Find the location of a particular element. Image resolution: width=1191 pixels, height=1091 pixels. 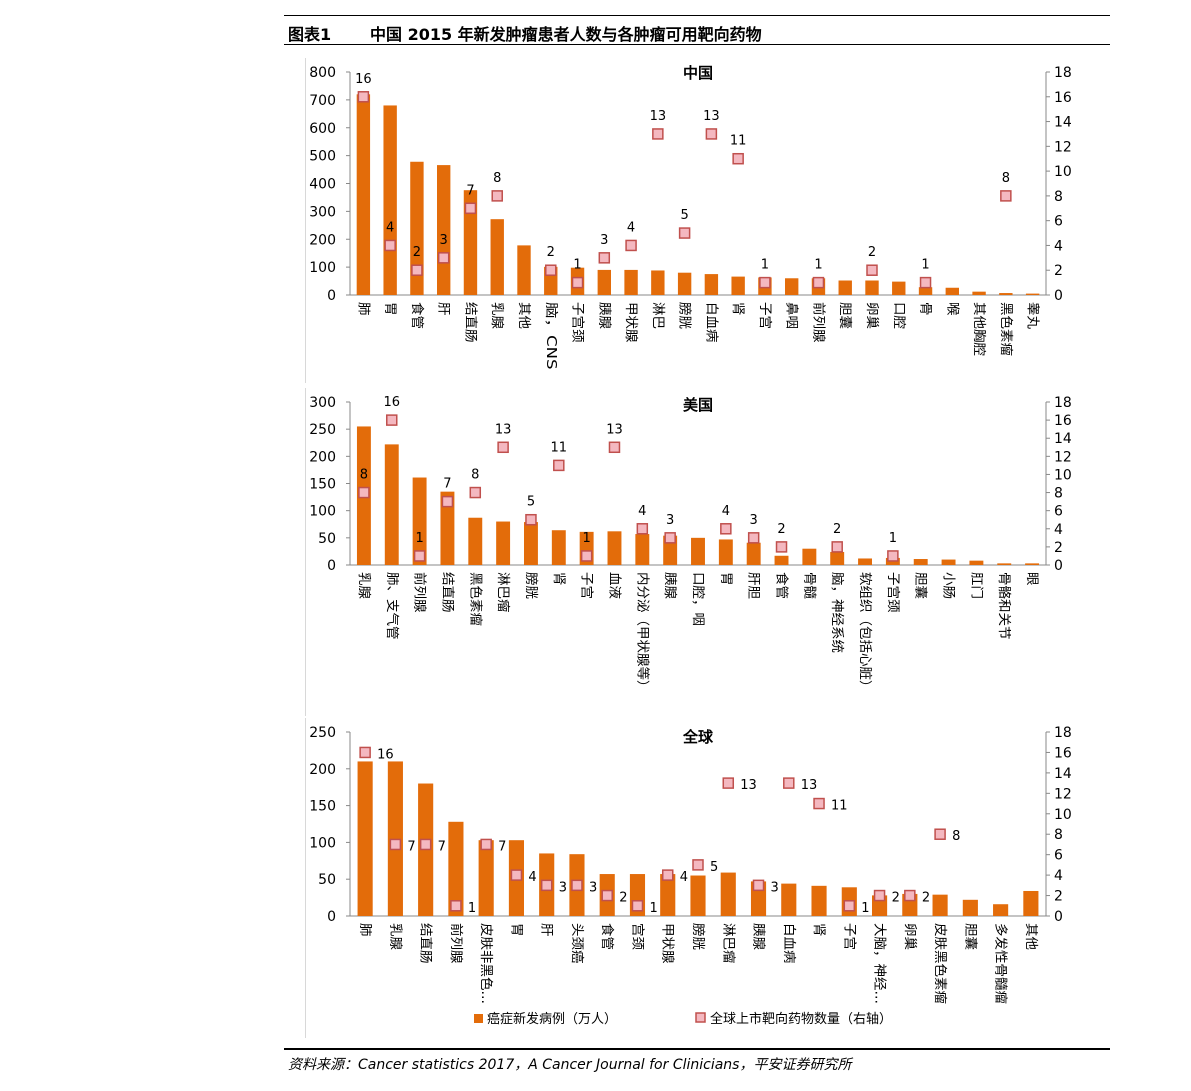

marker-label-3: 1 is located at coordinates (419, 538).